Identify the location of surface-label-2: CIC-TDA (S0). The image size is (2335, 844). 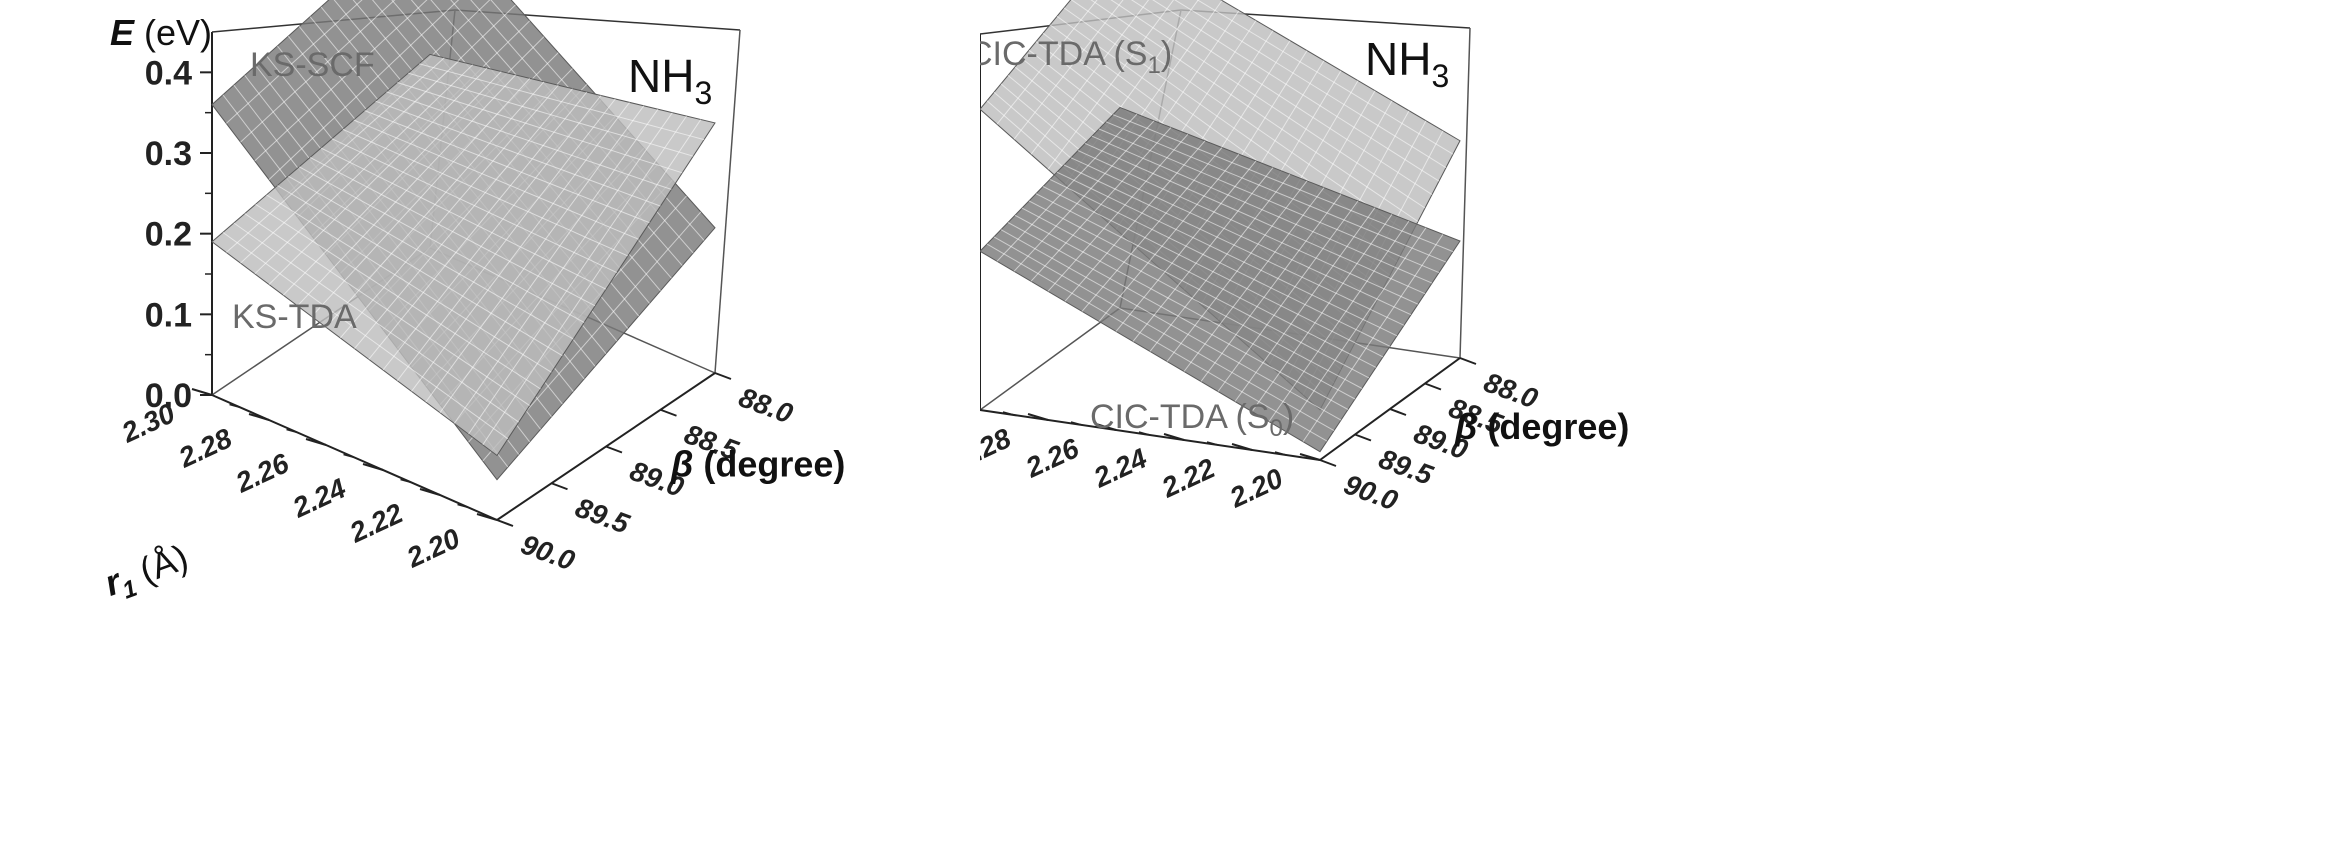
(1192, 420).